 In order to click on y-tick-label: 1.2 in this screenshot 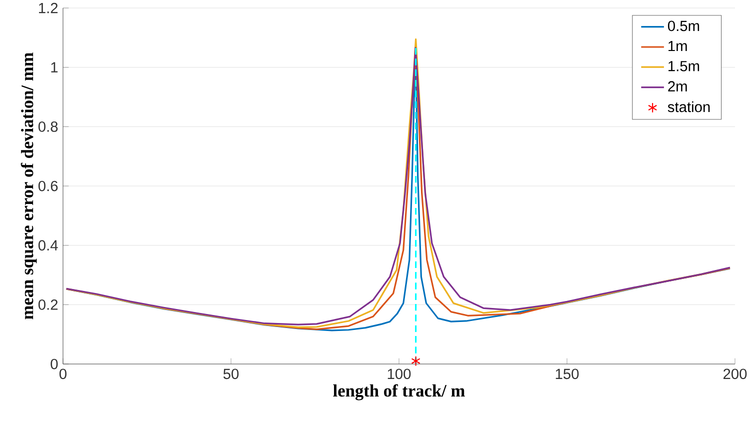, I will do `click(48, 8)`.